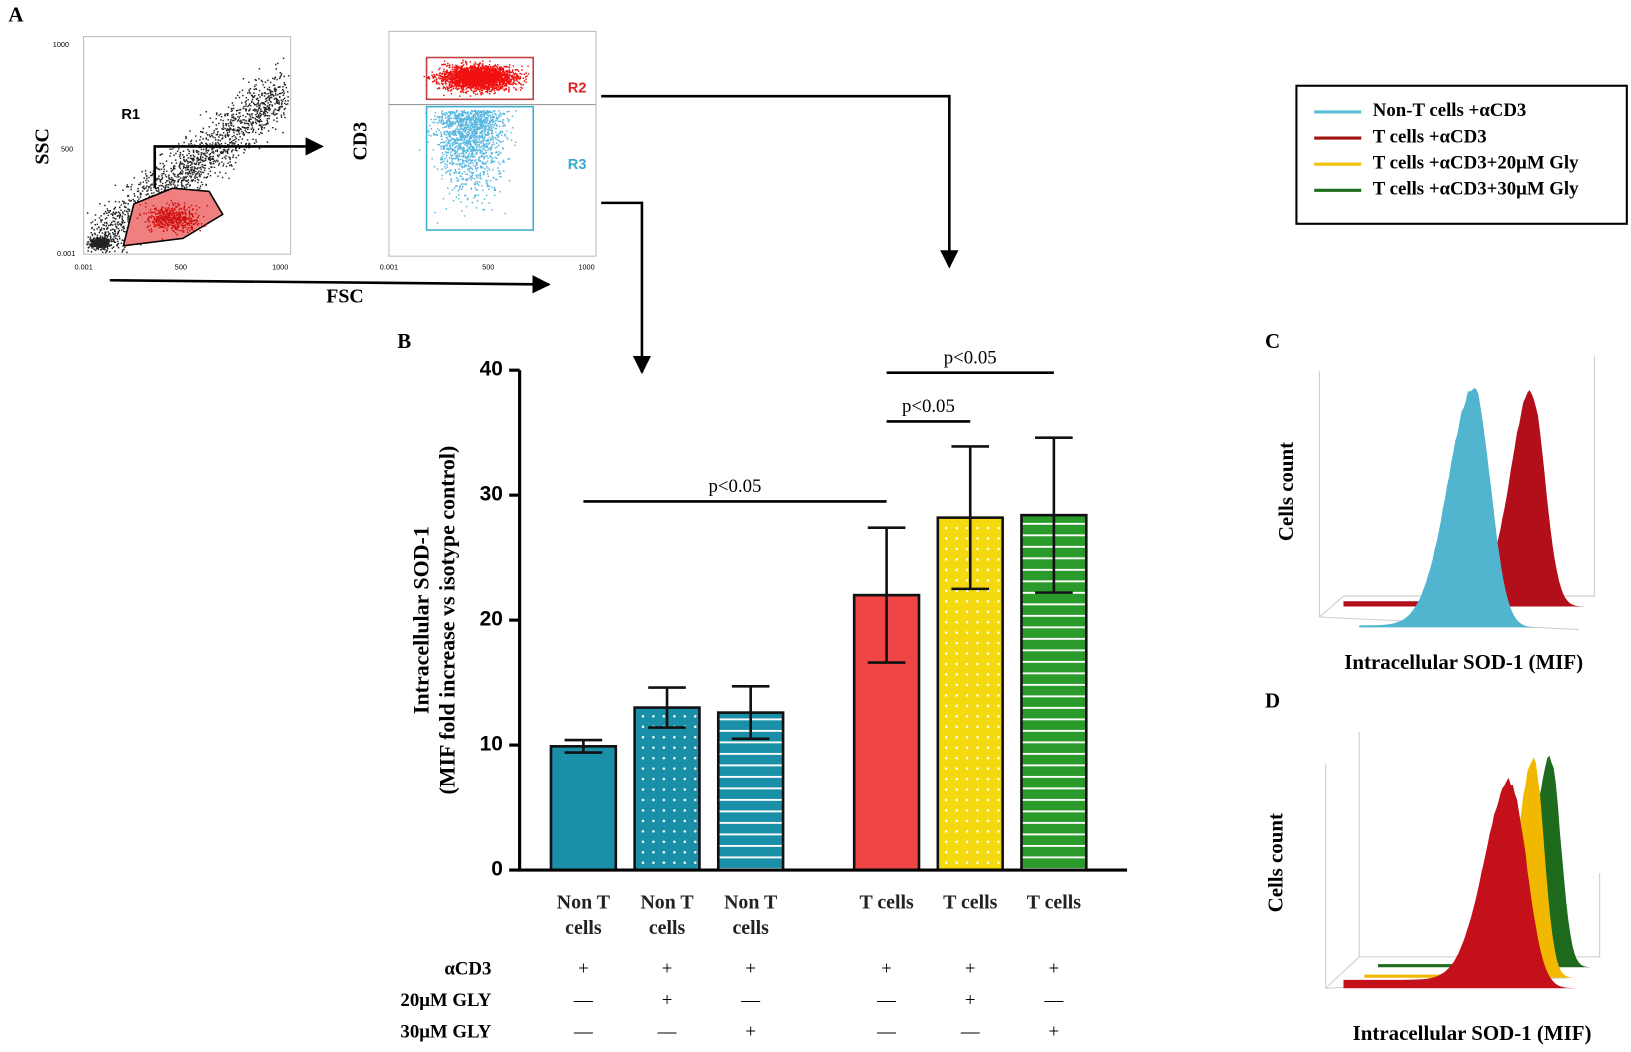  I want to click on legend-label: T cells +αCD3+30μM Gly, so click(1476, 189).